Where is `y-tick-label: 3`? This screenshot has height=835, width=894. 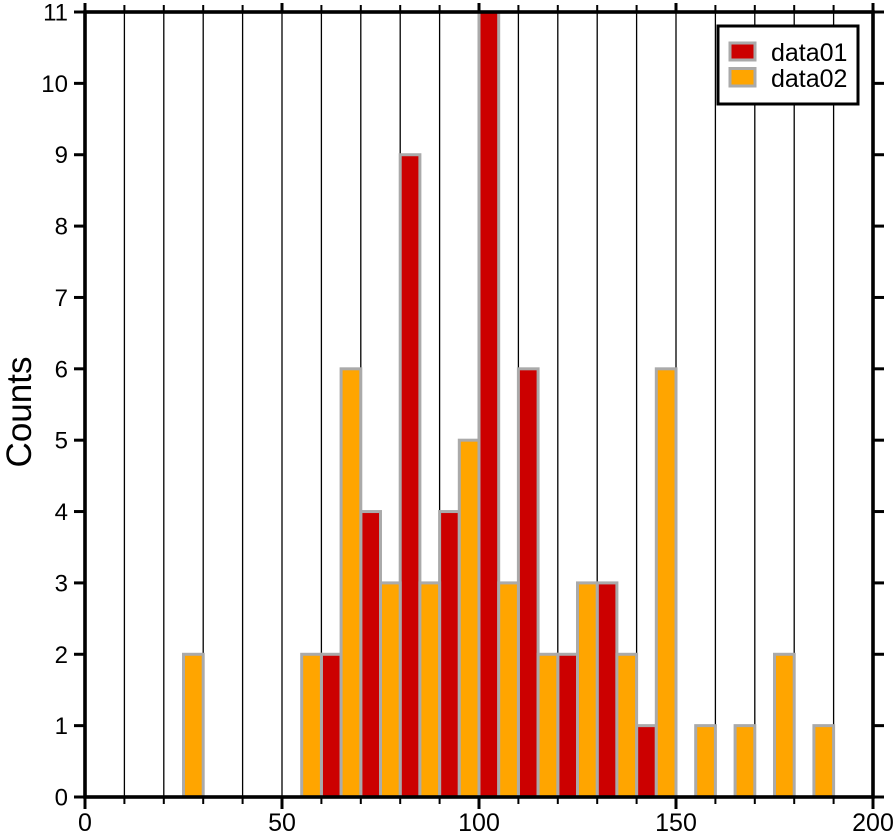
y-tick-label: 3 is located at coordinates (61, 583).